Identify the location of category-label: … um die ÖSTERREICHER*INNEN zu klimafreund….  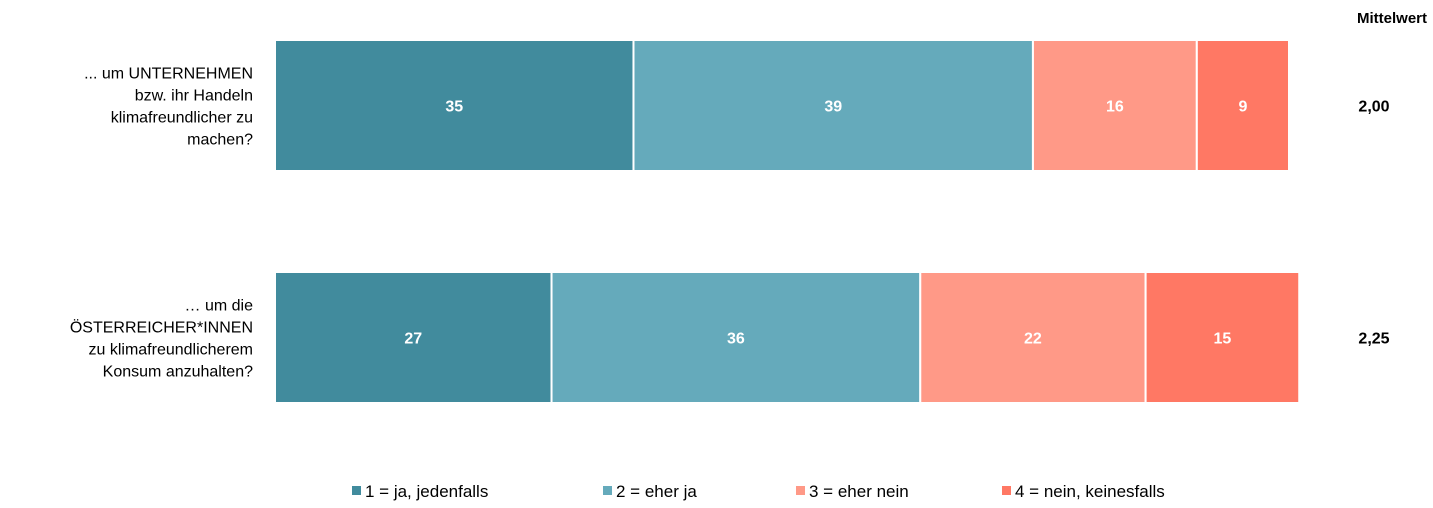
(161, 339).